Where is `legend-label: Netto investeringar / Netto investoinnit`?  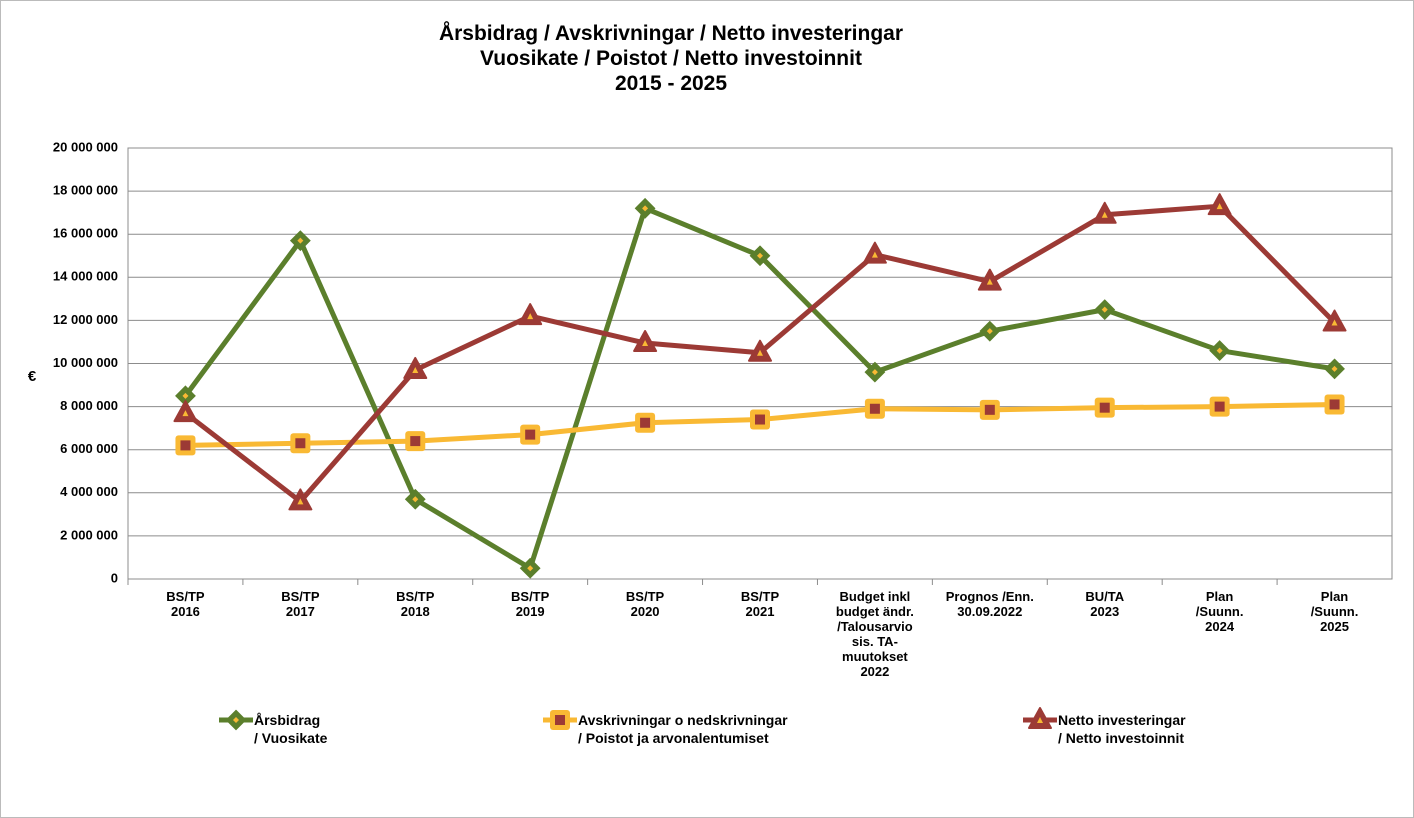 legend-label: Netto investeringar / Netto investoinnit is located at coordinates (1122, 729).